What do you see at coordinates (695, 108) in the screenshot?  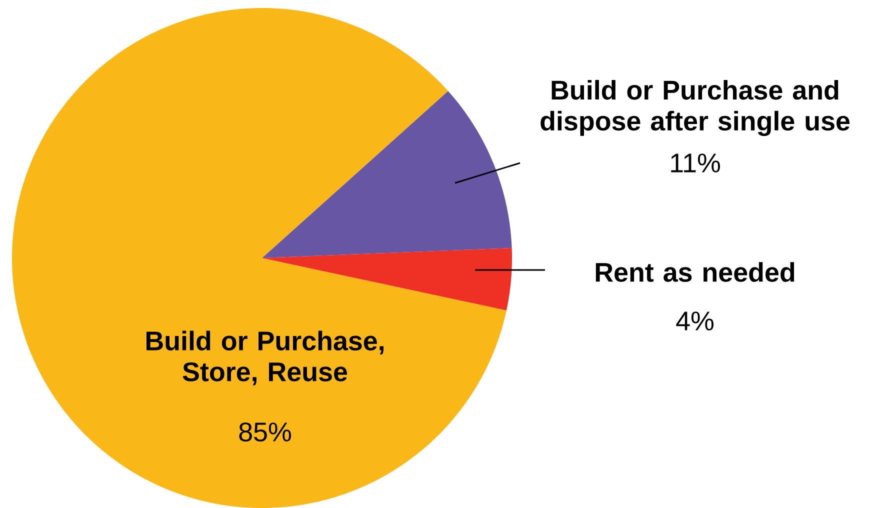 I see `slice-label: Build or Purchase and dispose after single use` at bounding box center [695, 108].